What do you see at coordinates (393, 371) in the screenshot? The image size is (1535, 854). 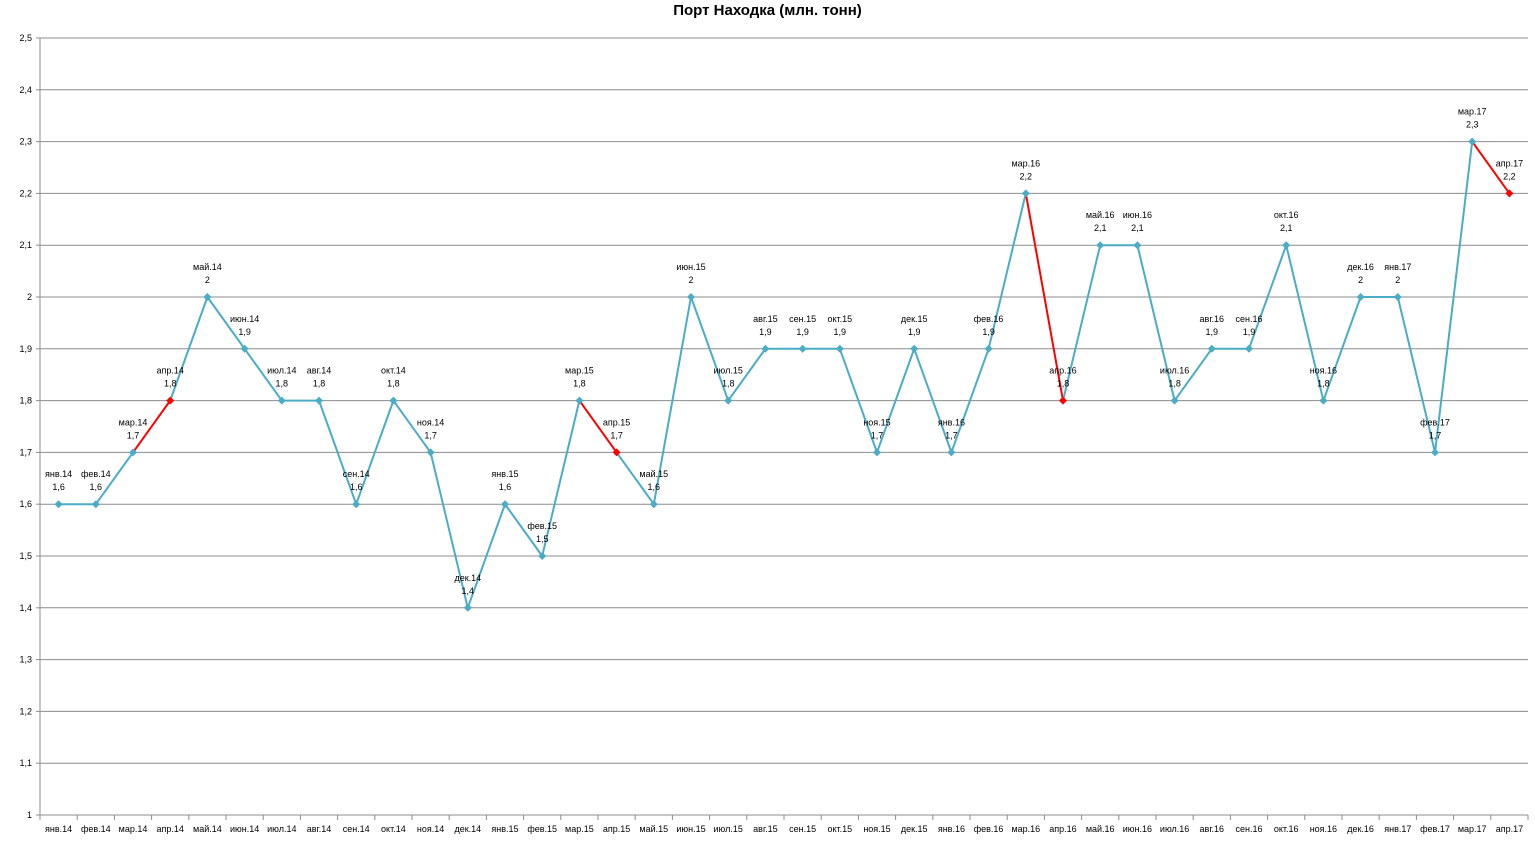 I see `data-label-category: окт.14` at bounding box center [393, 371].